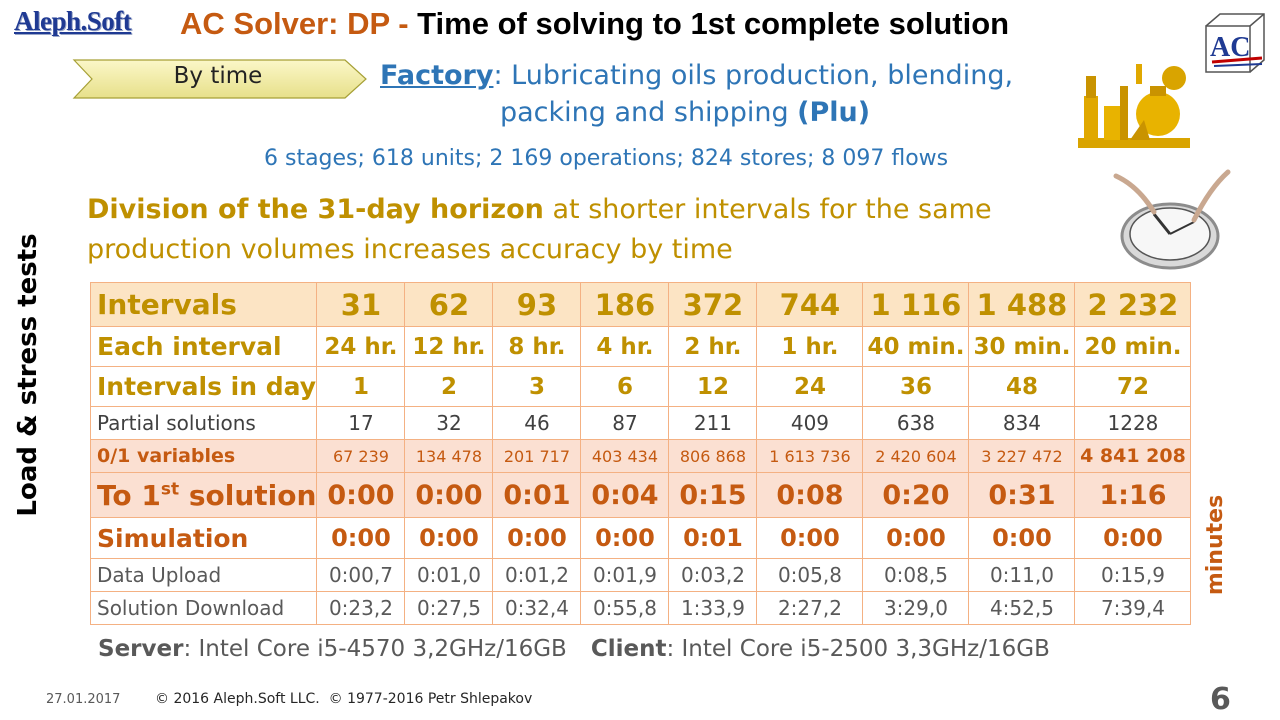 This screenshot has height=720, width=1280. Describe the element at coordinates (1133, 608) in the screenshot. I see `table-cell: 7:39,4` at that location.